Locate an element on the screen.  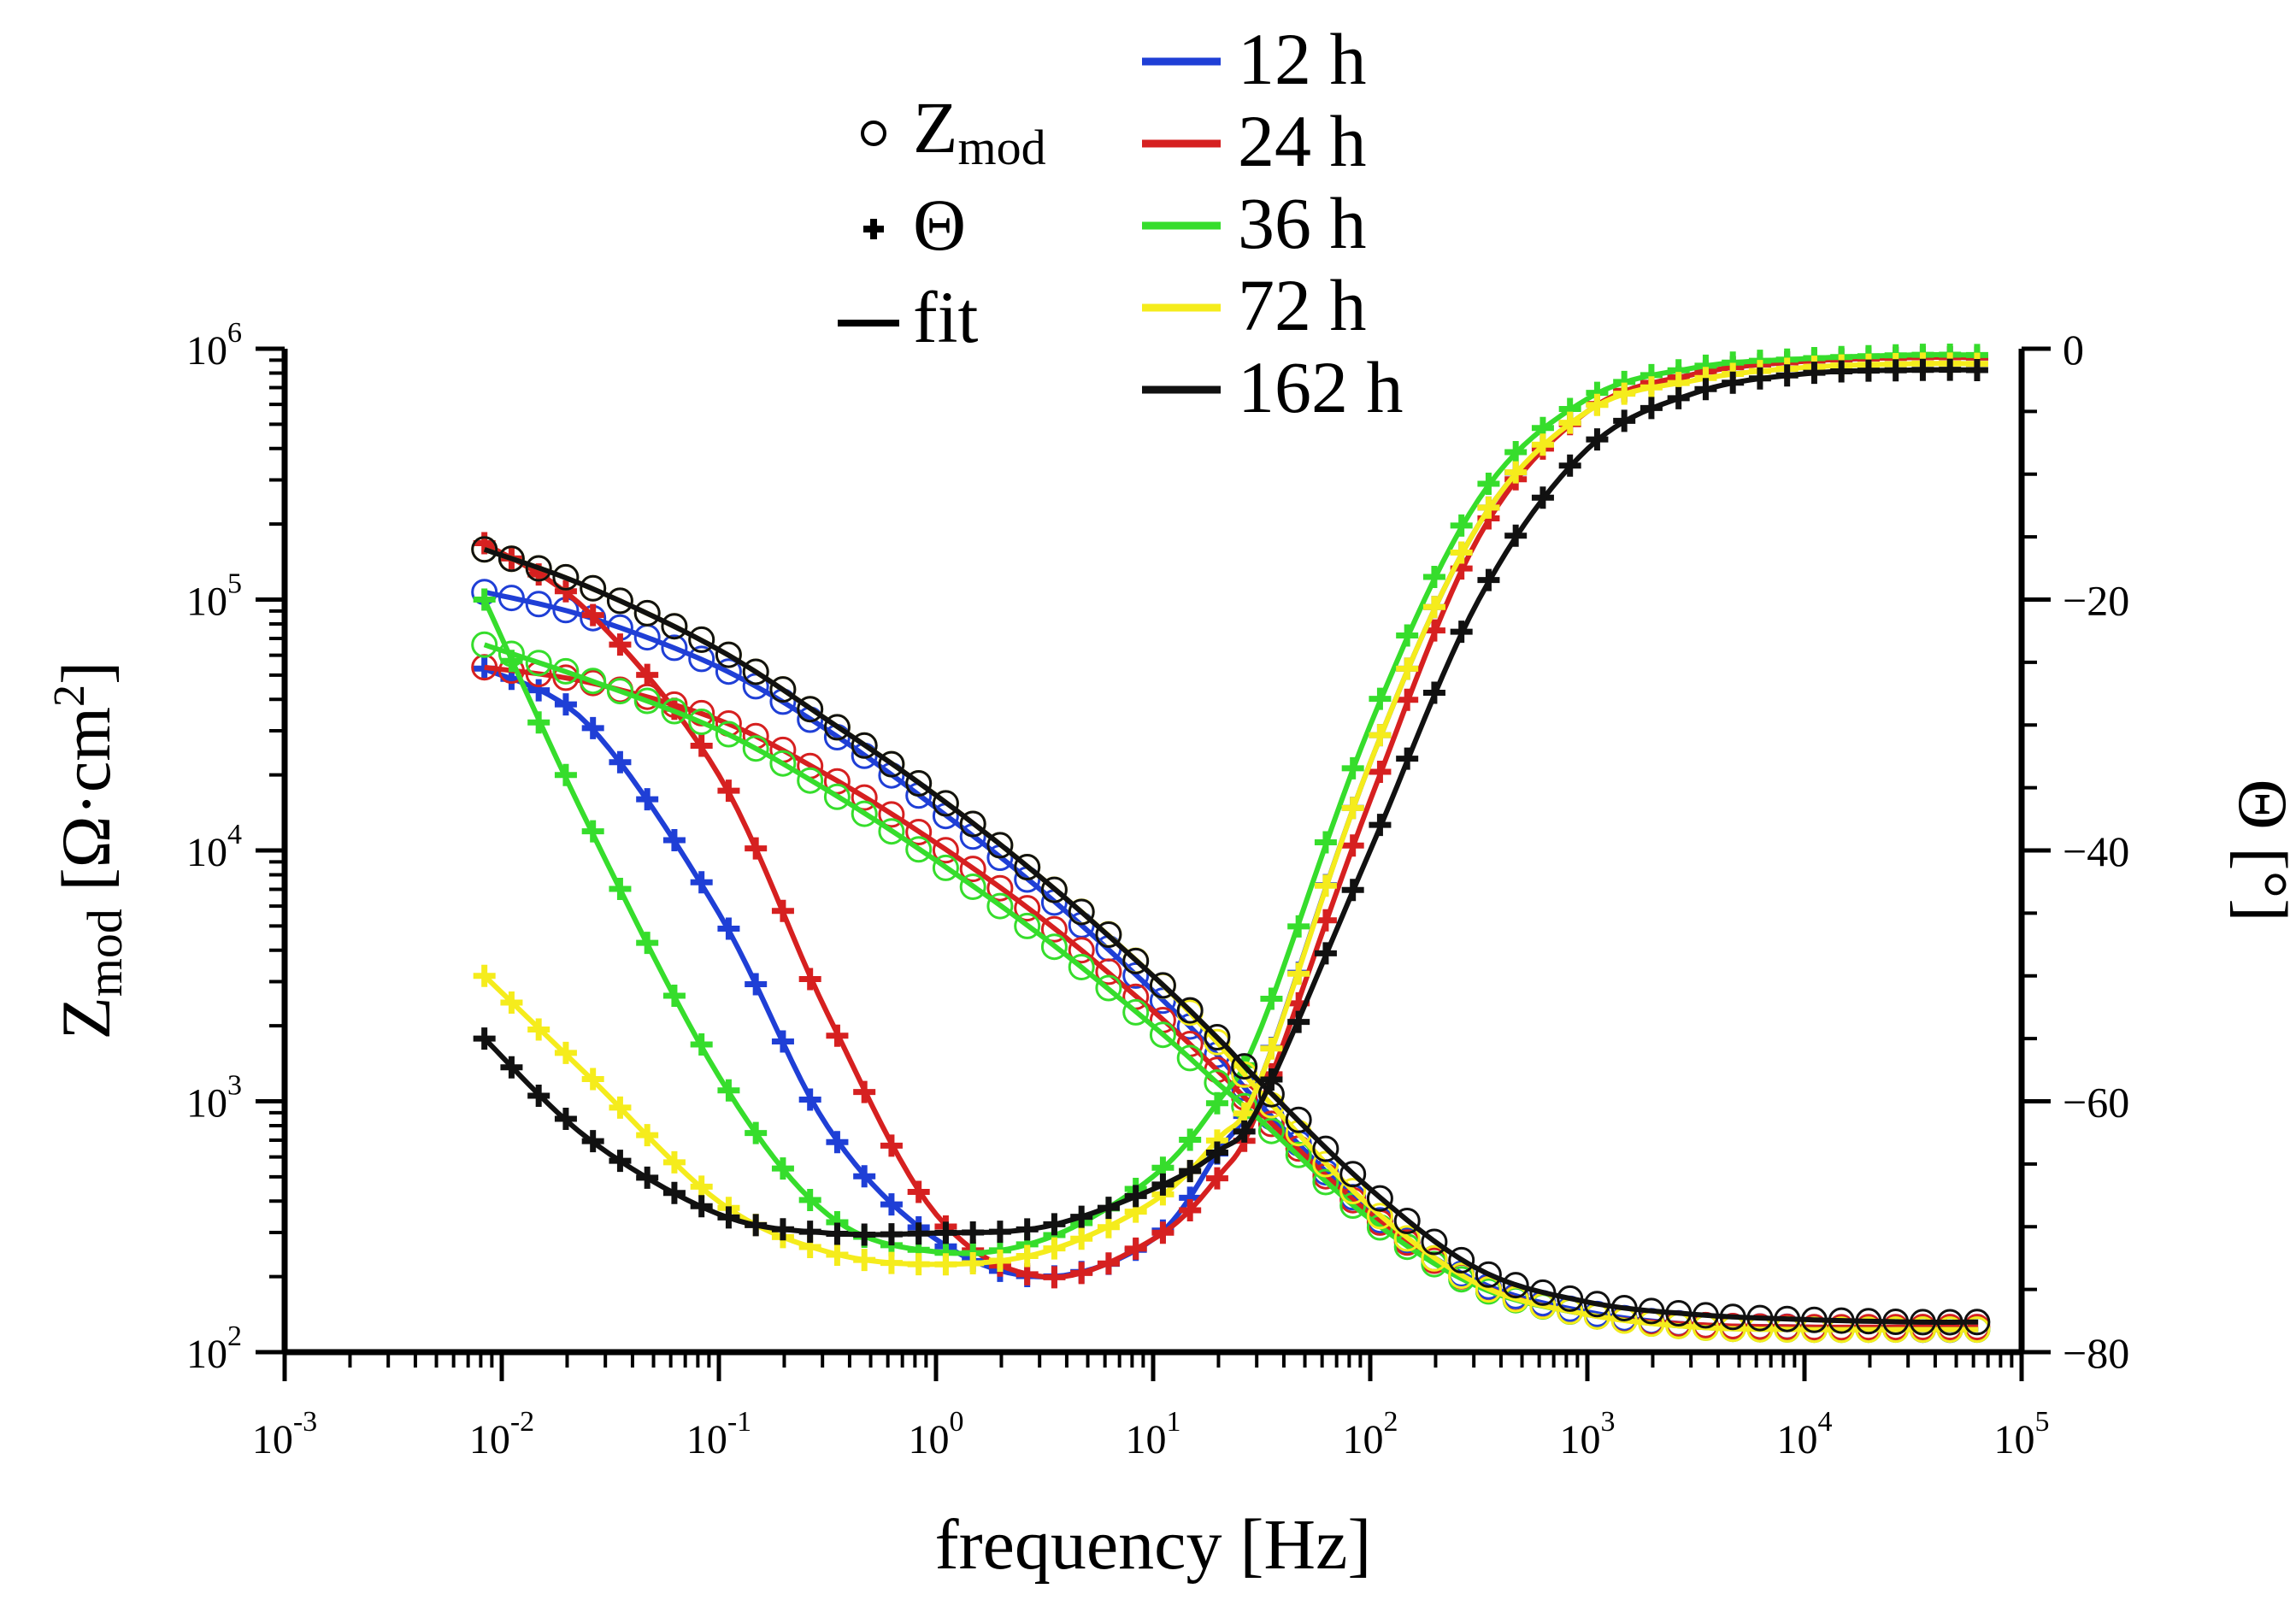
y-right-tick-label: −60 is located at coordinates (2096, 1103).